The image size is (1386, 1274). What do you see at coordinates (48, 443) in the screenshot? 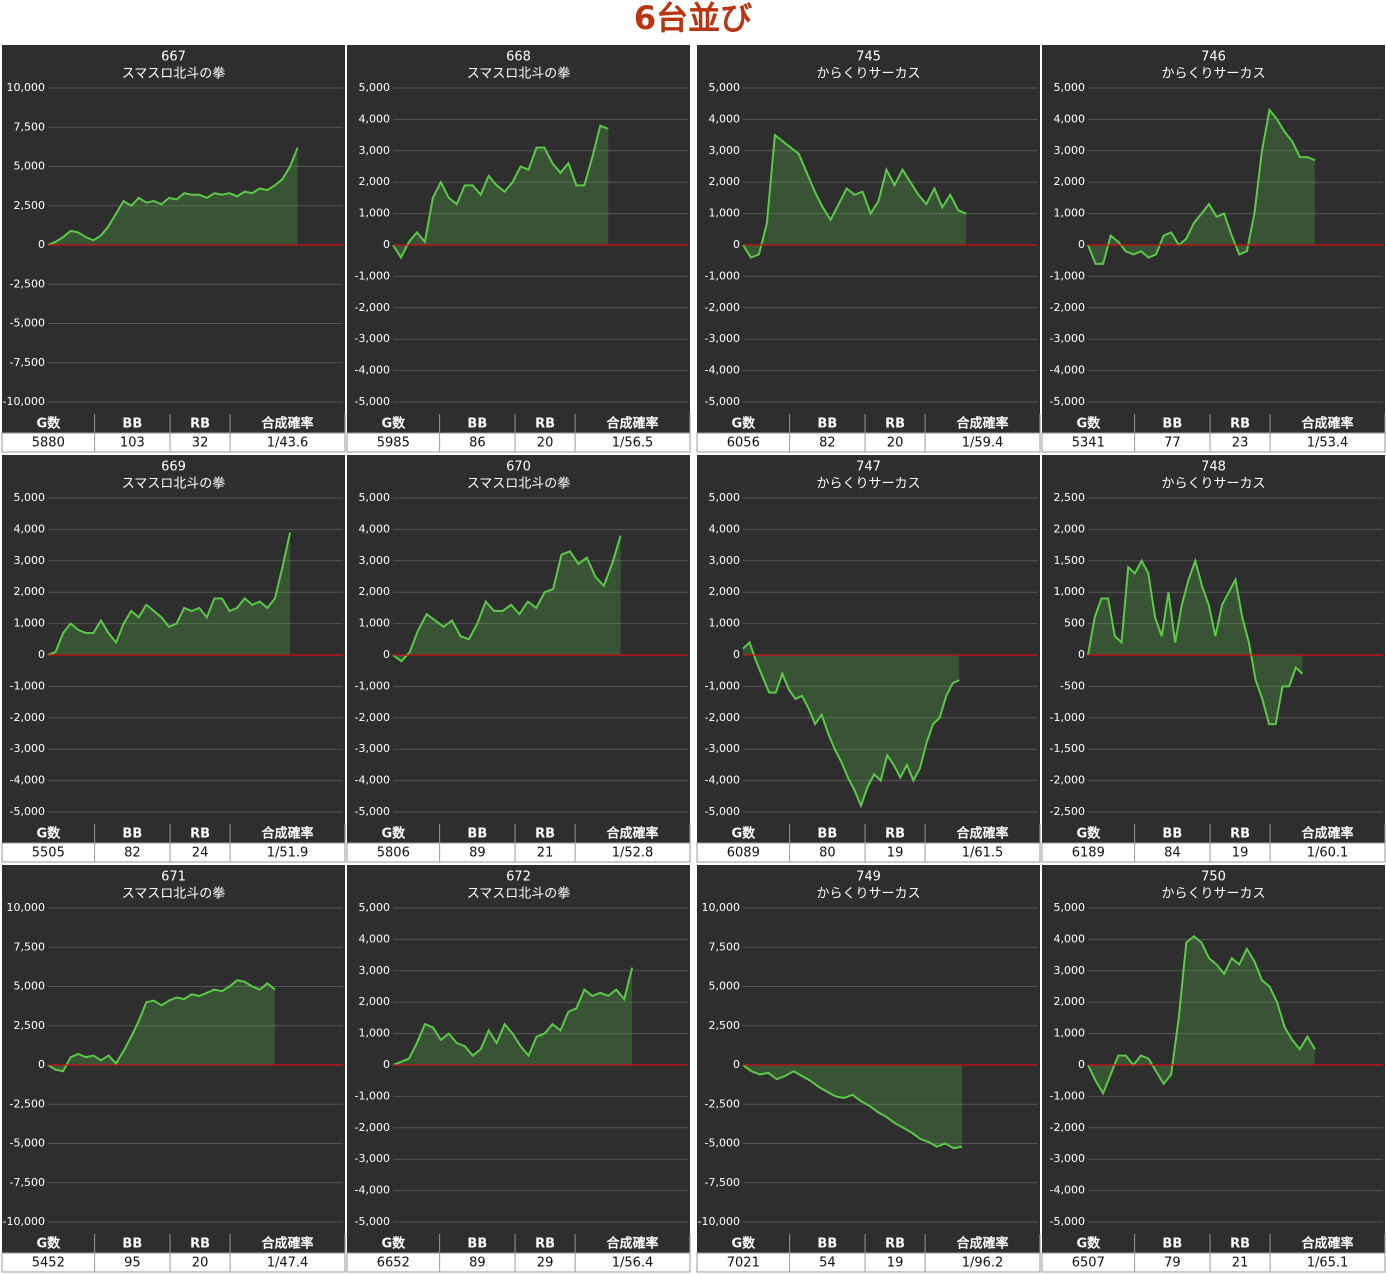
I see `table-cell: 5880` at bounding box center [48, 443].